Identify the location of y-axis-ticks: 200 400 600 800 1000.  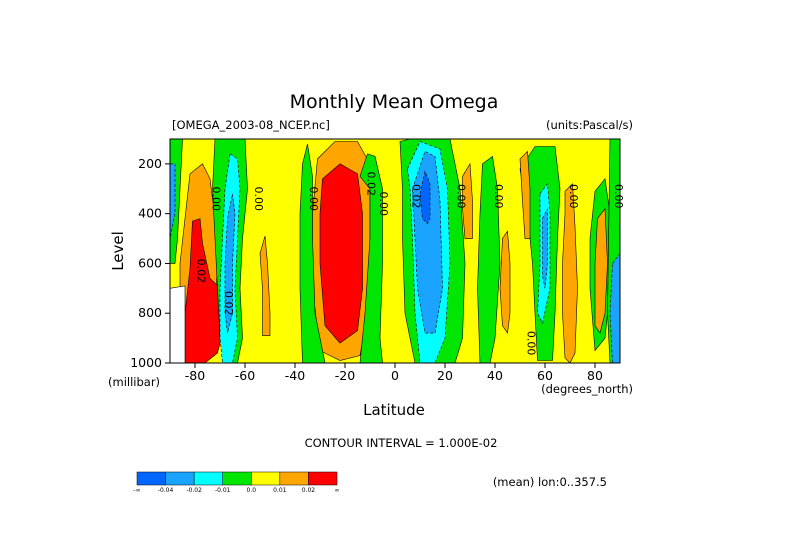
(150, 263).